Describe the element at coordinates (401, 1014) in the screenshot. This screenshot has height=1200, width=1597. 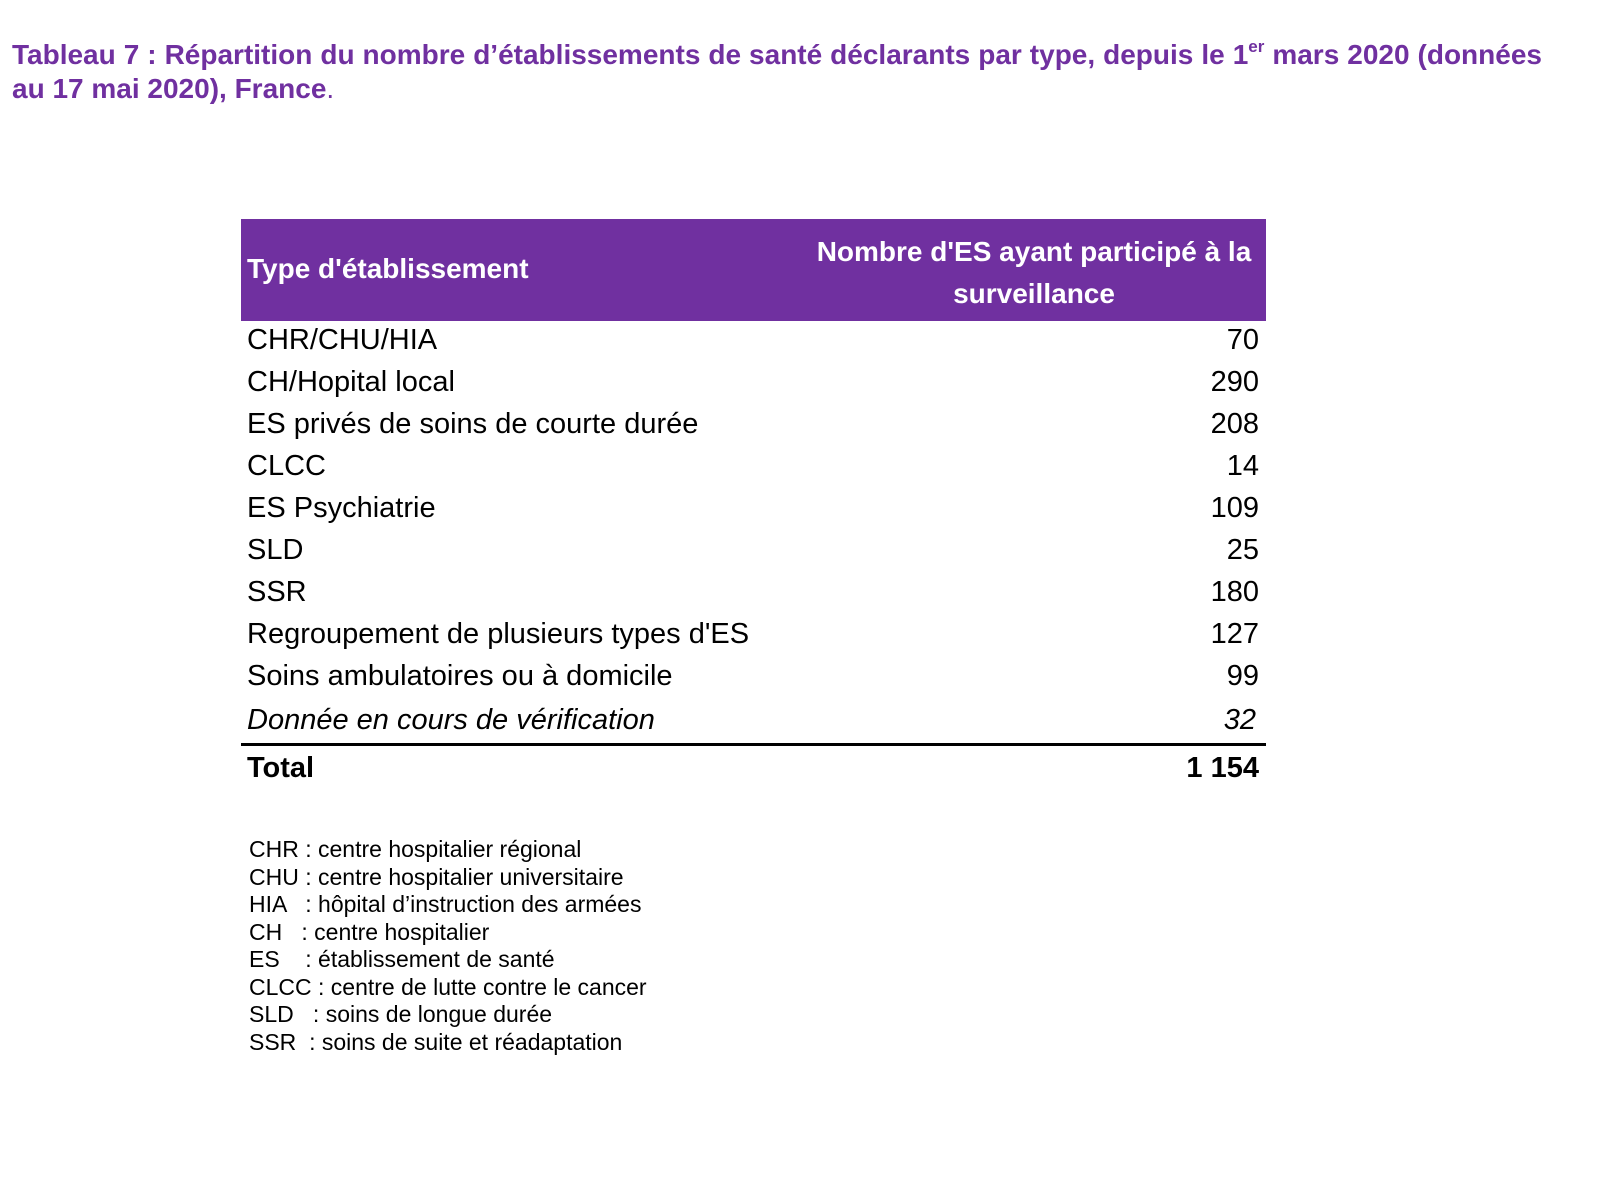
I see `legend-item: SLD : soins de longue durée` at that location.